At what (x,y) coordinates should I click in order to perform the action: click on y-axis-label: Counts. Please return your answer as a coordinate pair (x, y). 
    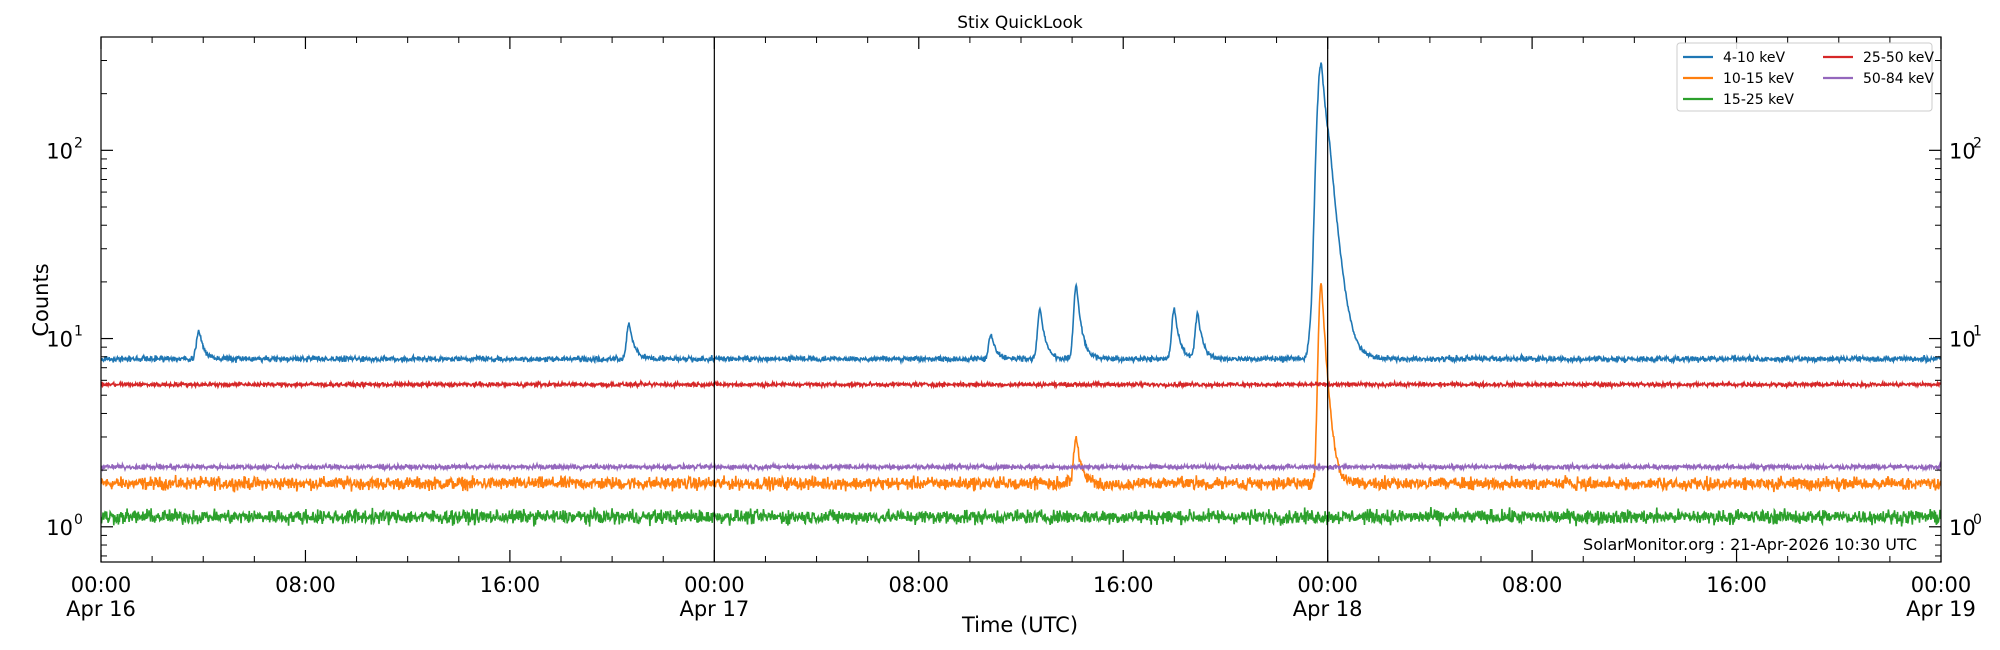
    Looking at the image, I should click on (41, 299).